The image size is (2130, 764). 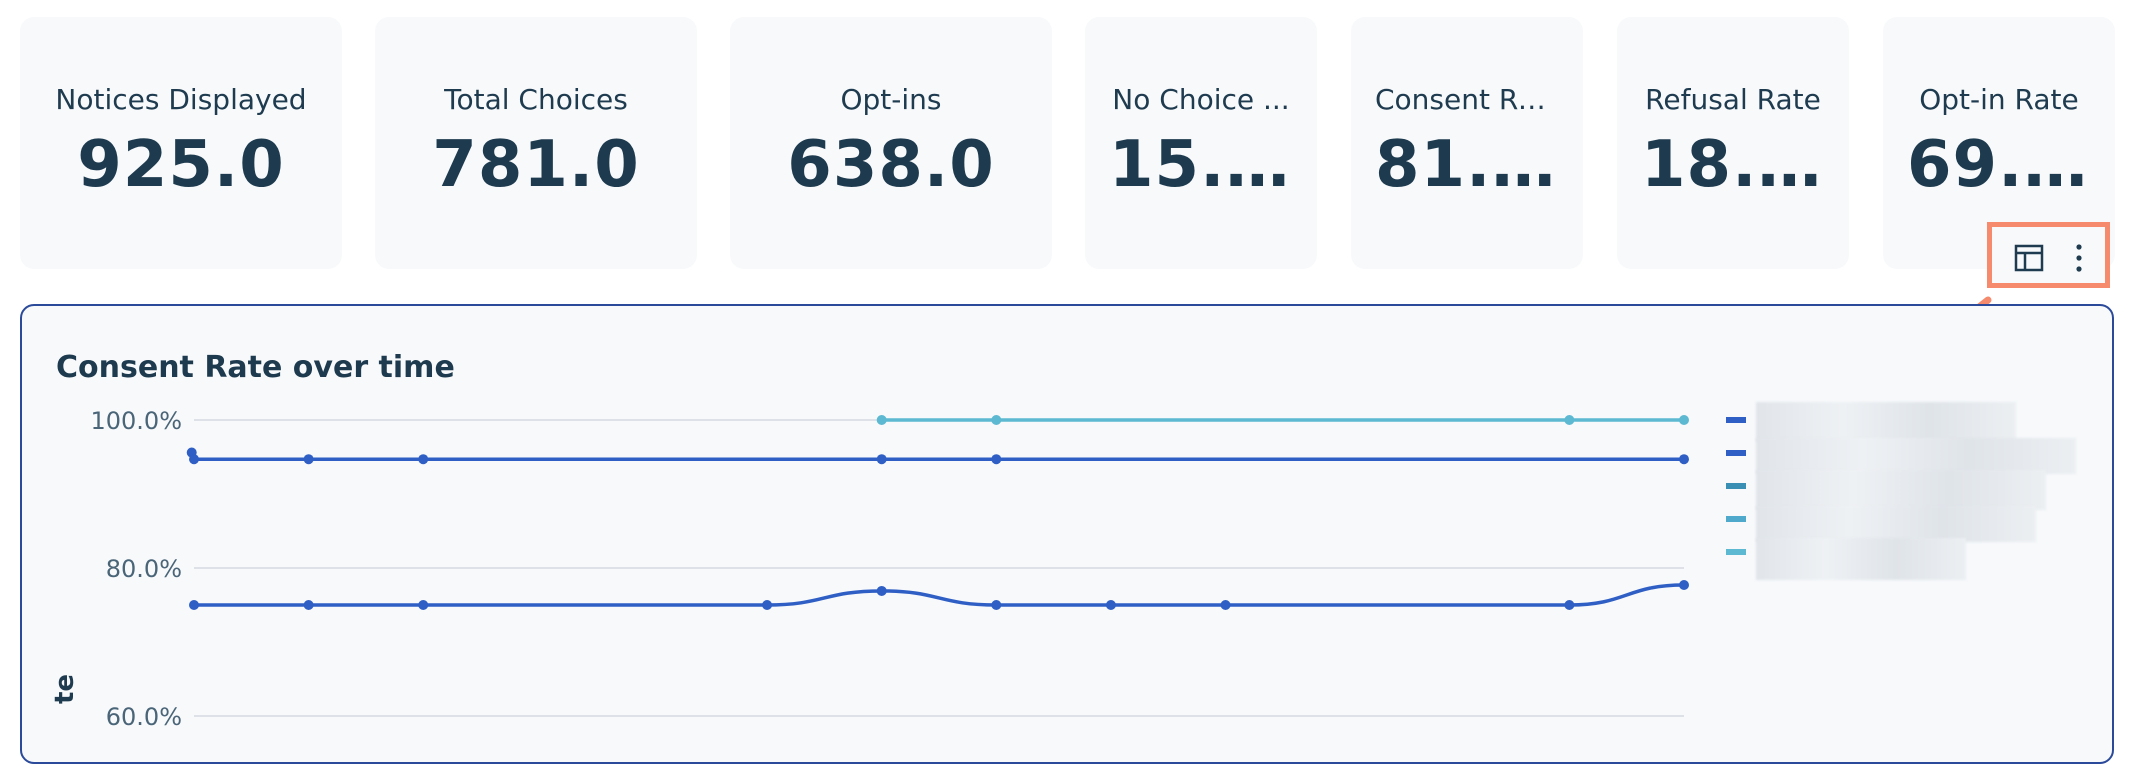 What do you see at coordinates (255, 367) in the screenshot?
I see `chart-title: Consent Rate over time` at bounding box center [255, 367].